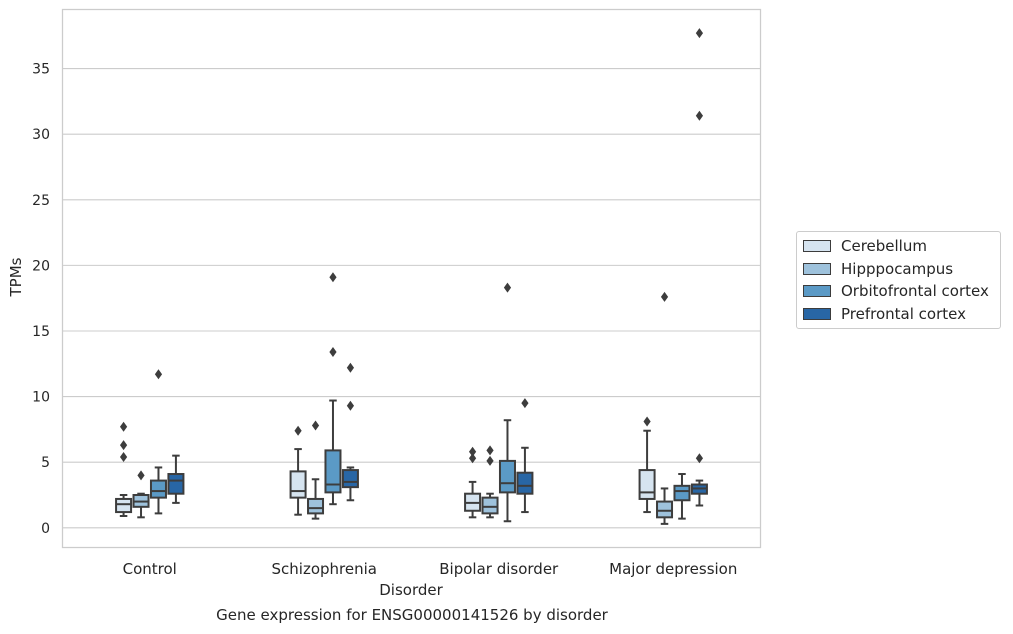  Describe the element at coordinates (817, 291) in the screenshot. I see `legend-swatch-orbitofrontal-cortex` at that location.